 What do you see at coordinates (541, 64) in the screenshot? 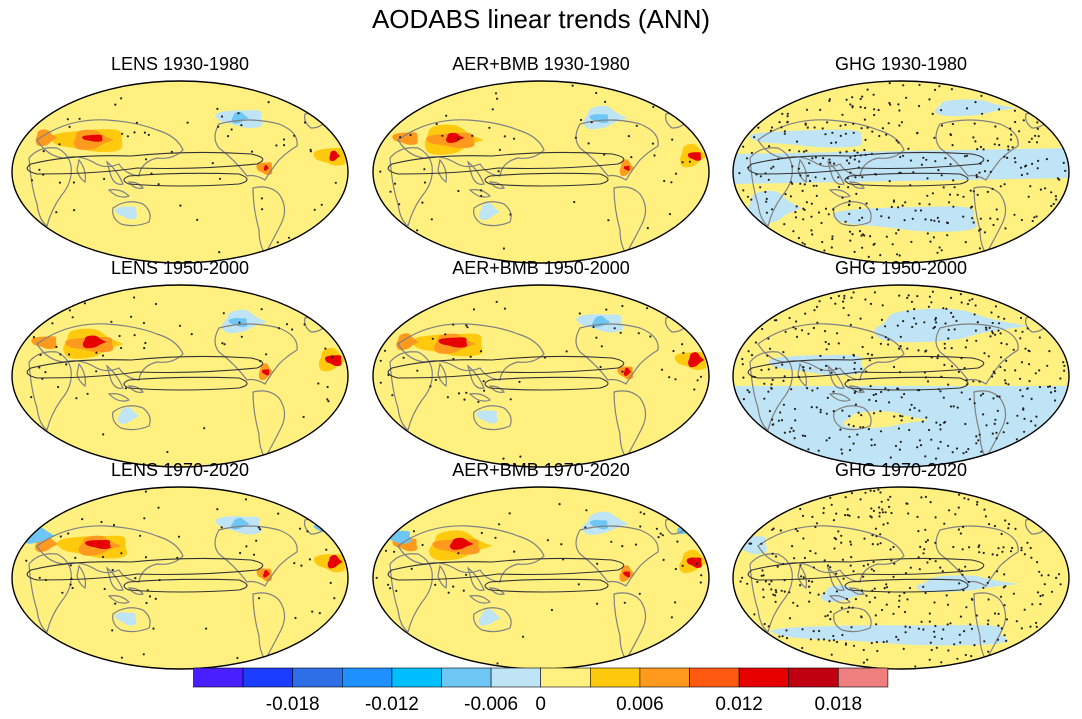
I see `panel-title: AER+BMB 1930-1980` at bounding box center [541, 64].